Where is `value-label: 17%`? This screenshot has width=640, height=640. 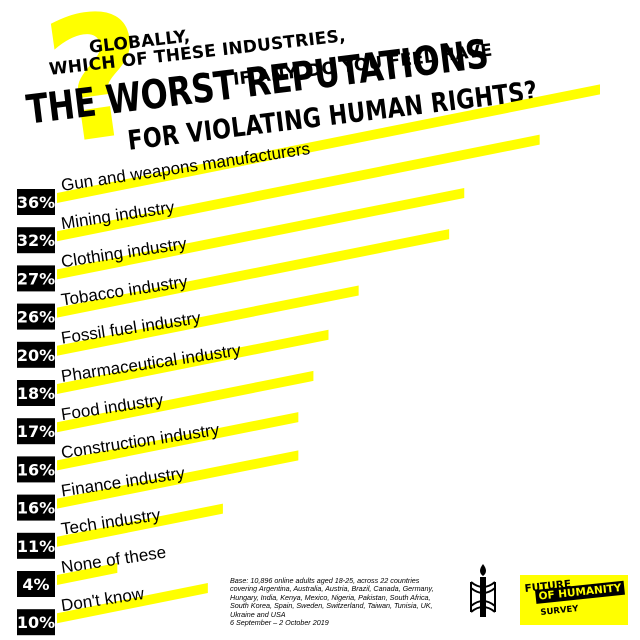
value-label: 17% is located at coordinates (36, 431).